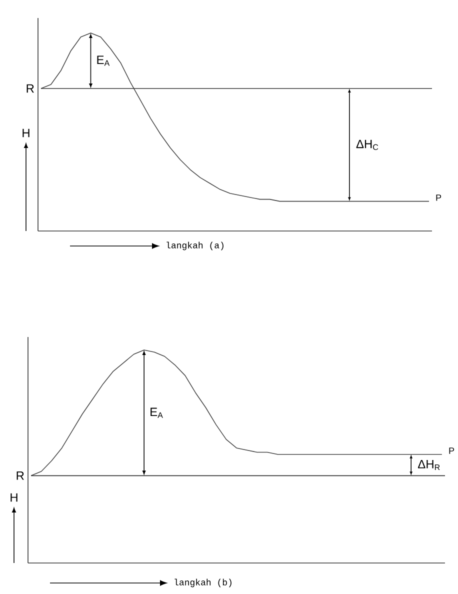  What do you see at coordinates (429, 465) in the screenshot?
I see `annotation: ΔH$_{R}$` at bounding box center [429, 465].